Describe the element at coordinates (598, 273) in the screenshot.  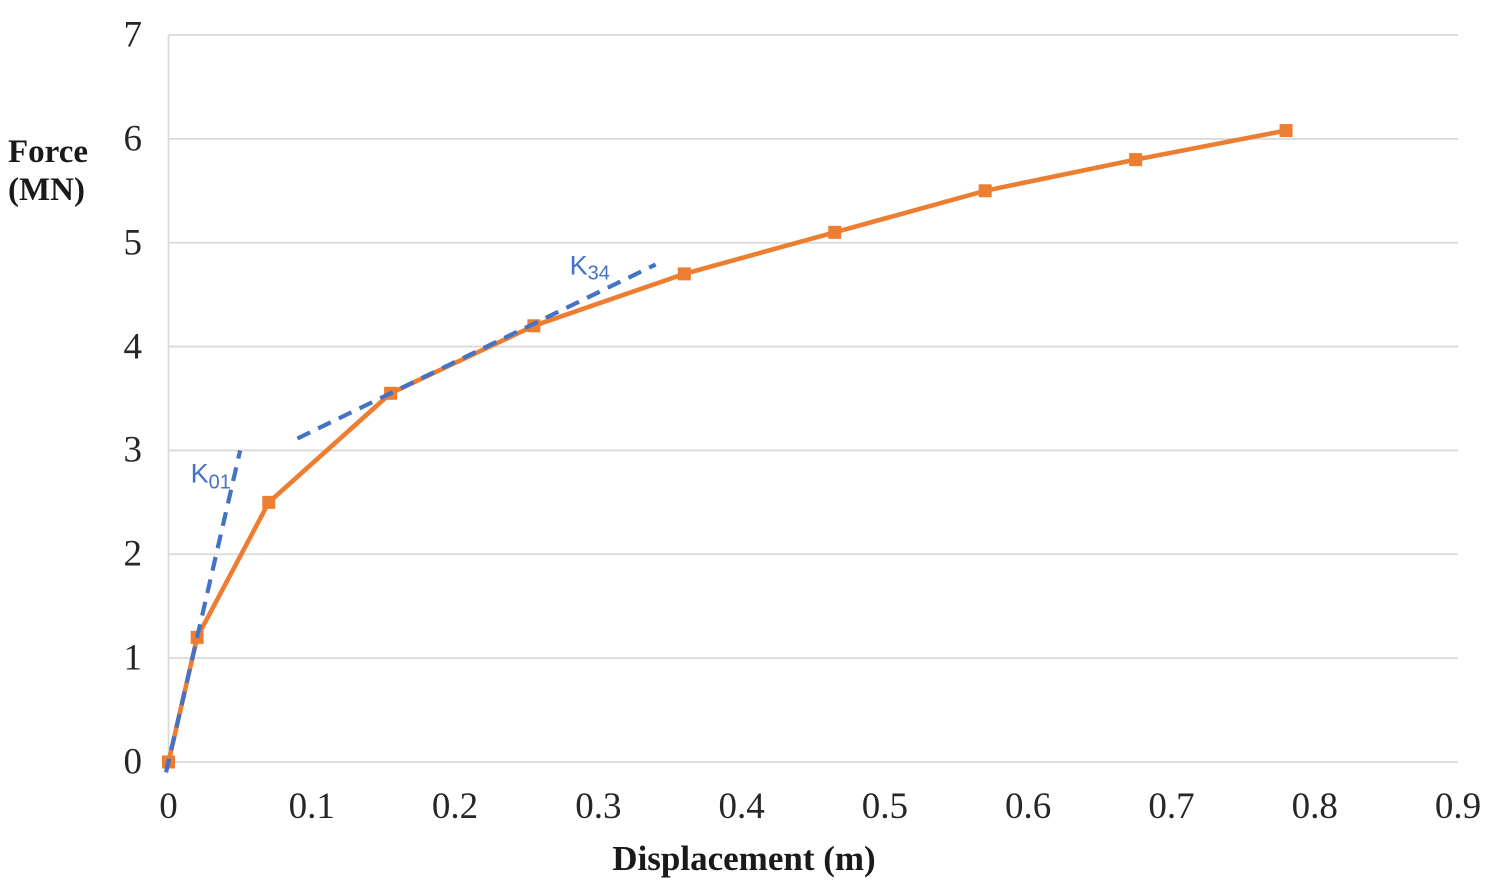
I see `k34-label-subscript: 34` at that location.